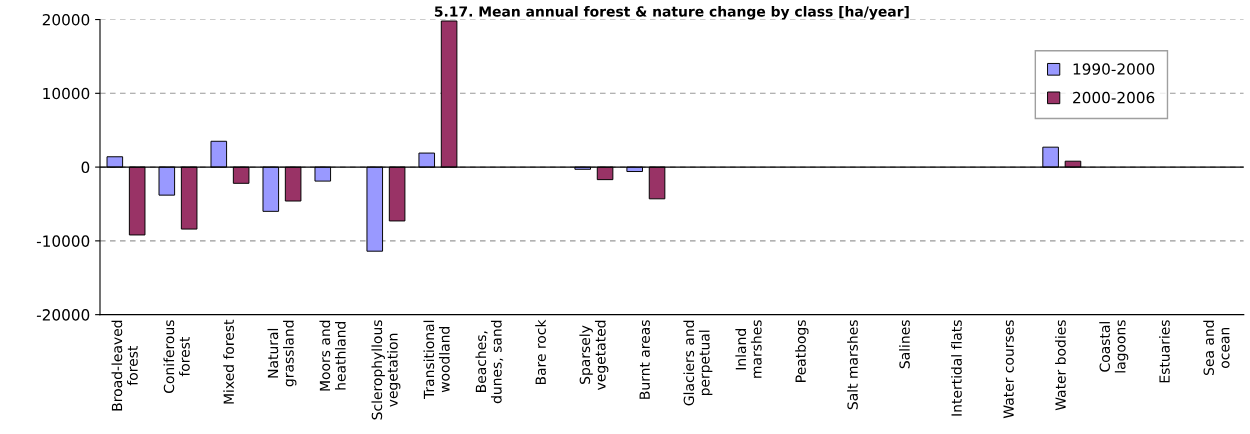 Image resolution: width=1250 pixels, height=434 pixels. What do you see at coordinates (1114, 346) in the screenshot?
I see `x-tick-label: Coastal lagoons` at bounding box center [1114, 346].